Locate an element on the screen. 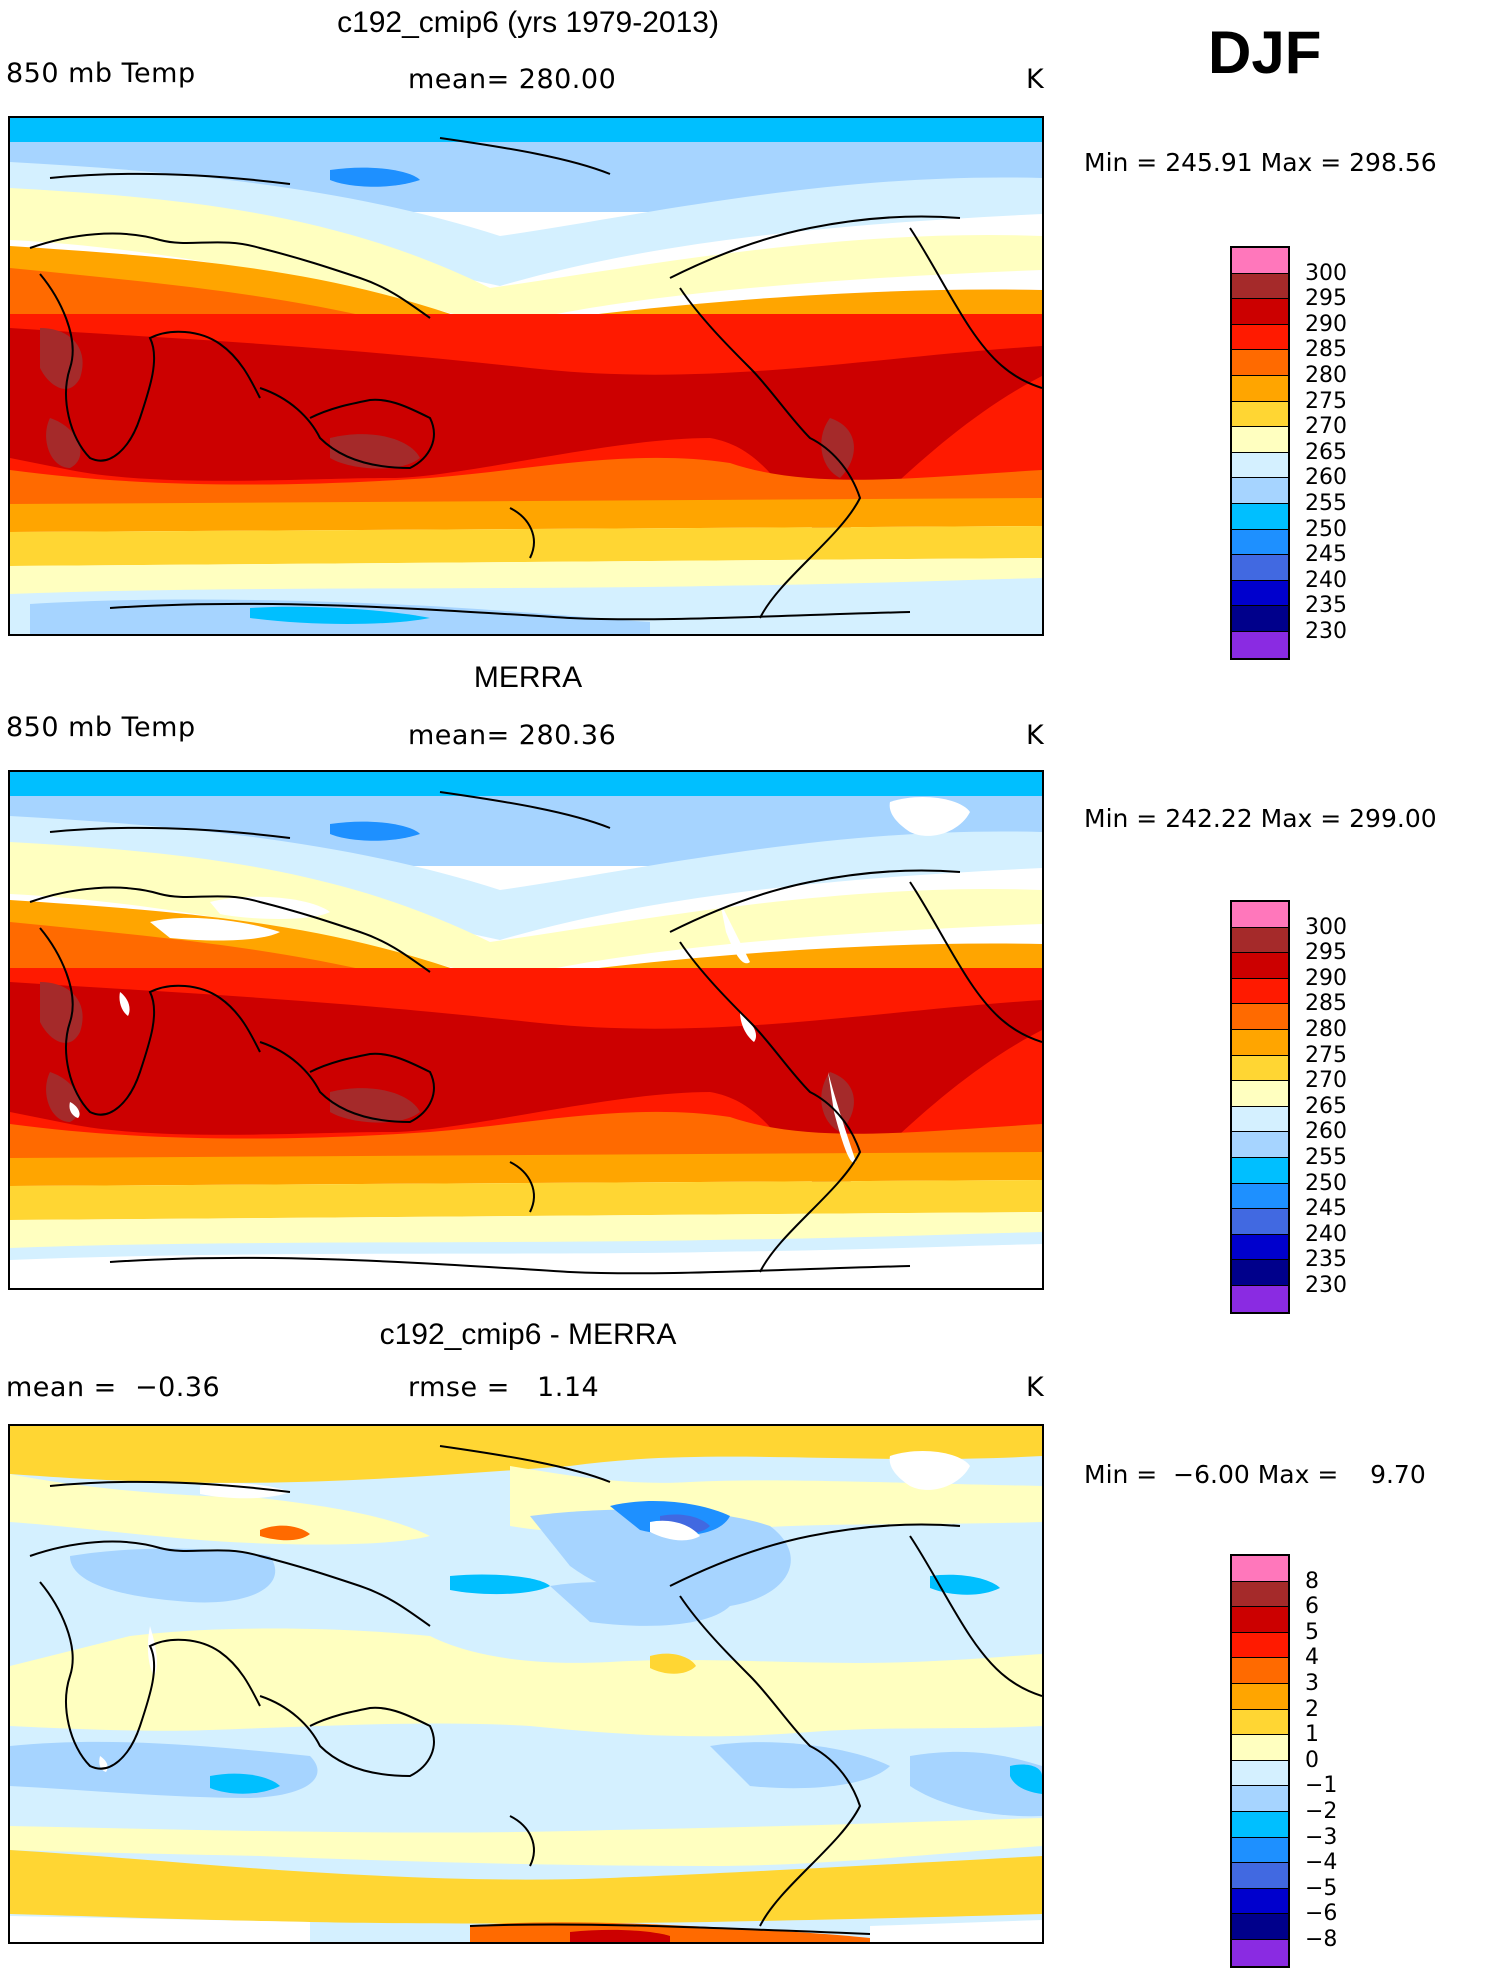 Image resolution: width=1498 pixels, height=1968 pixels. colorbar-tick-label: −3 is located at coordinates (1321, 1837).